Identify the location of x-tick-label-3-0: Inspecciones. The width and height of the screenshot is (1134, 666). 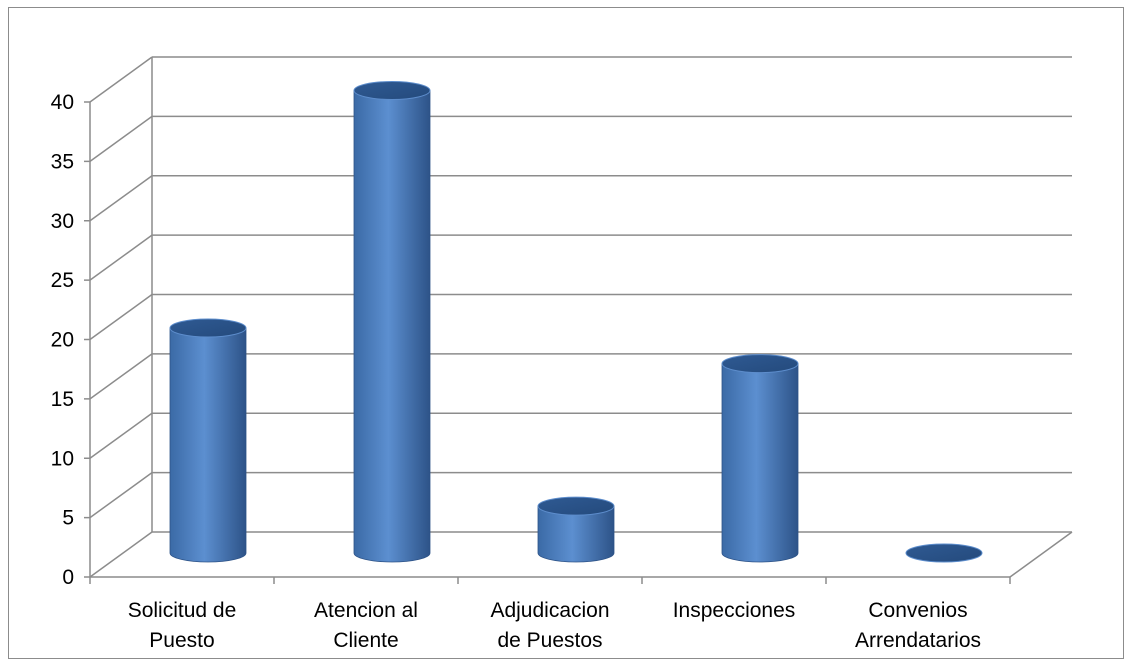
(734, 610).